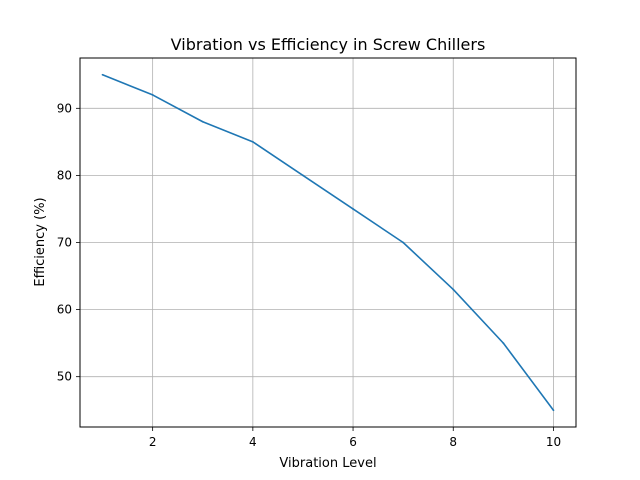  Describe the element at coordinates (153, 442) in the screenshot. I see `x-tick-label: 2` at that location.